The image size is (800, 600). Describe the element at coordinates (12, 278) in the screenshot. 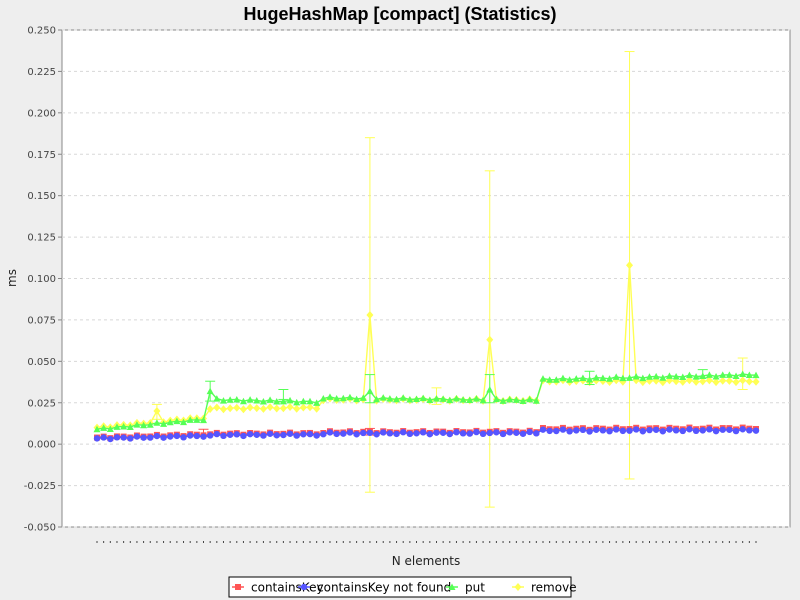

I see `y-axis-label: ms` at that location.